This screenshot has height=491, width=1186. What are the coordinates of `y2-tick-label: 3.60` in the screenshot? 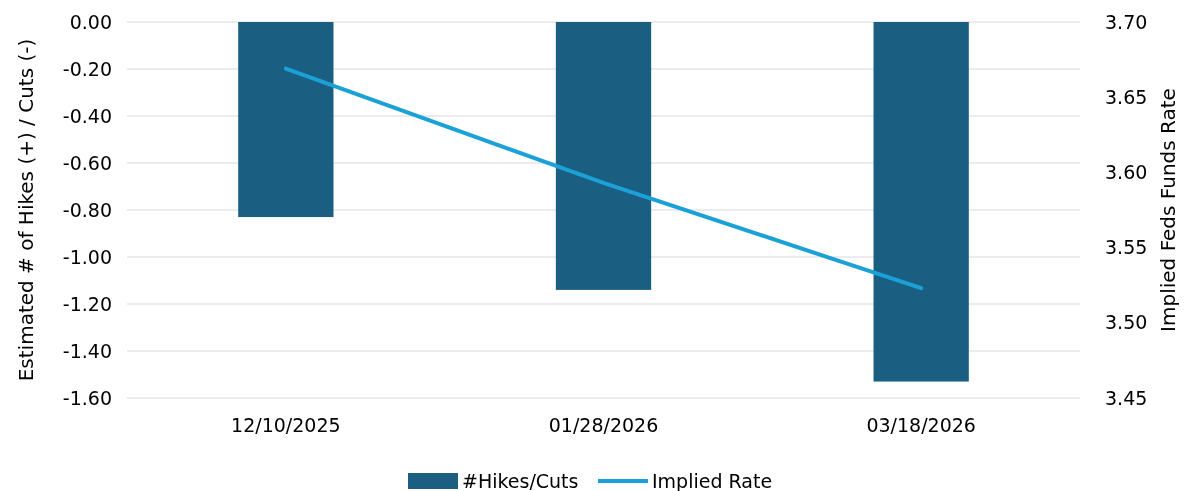 It's located at (1126, 172).